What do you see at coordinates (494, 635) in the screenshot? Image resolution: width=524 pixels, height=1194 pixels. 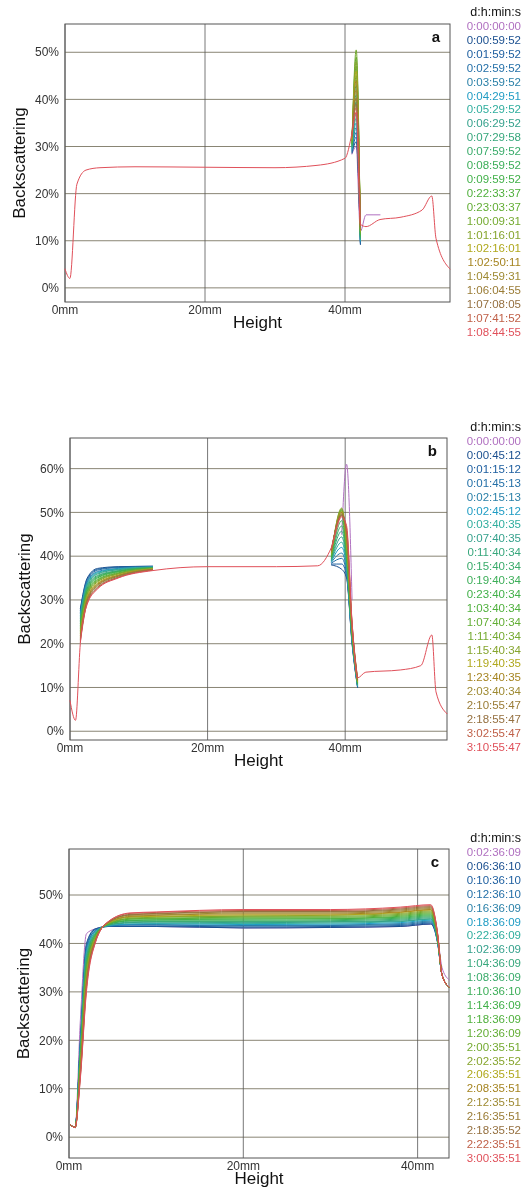 I see `text: 1:11:40:34` at bounding box center [494, 635].